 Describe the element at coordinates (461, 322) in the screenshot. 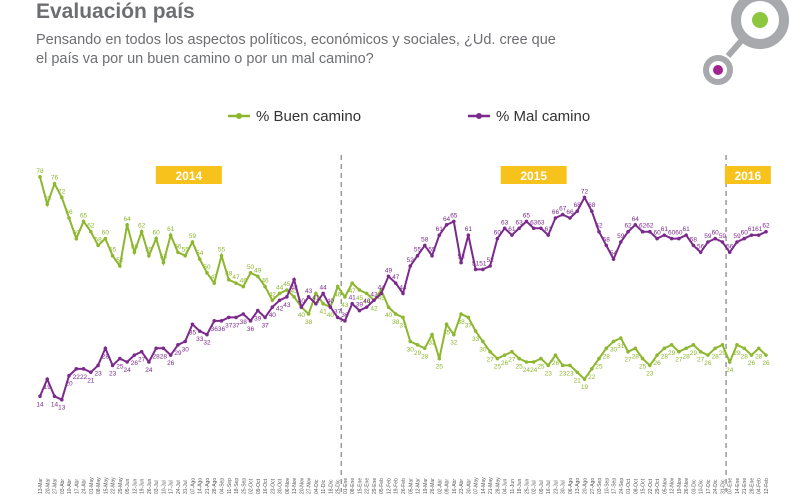

I see `data-label: 38` at that location.